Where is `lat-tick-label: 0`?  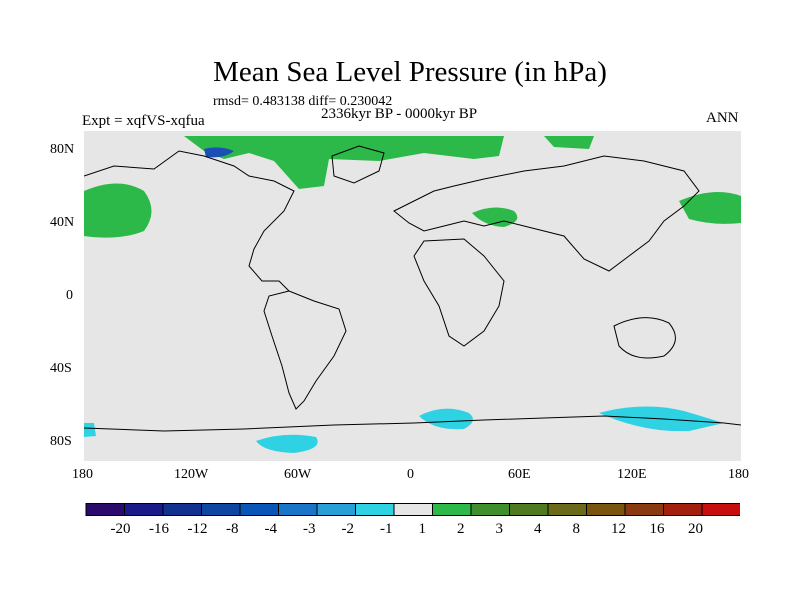
lat-tick-label: 0 is located at coordinates (69, 295).